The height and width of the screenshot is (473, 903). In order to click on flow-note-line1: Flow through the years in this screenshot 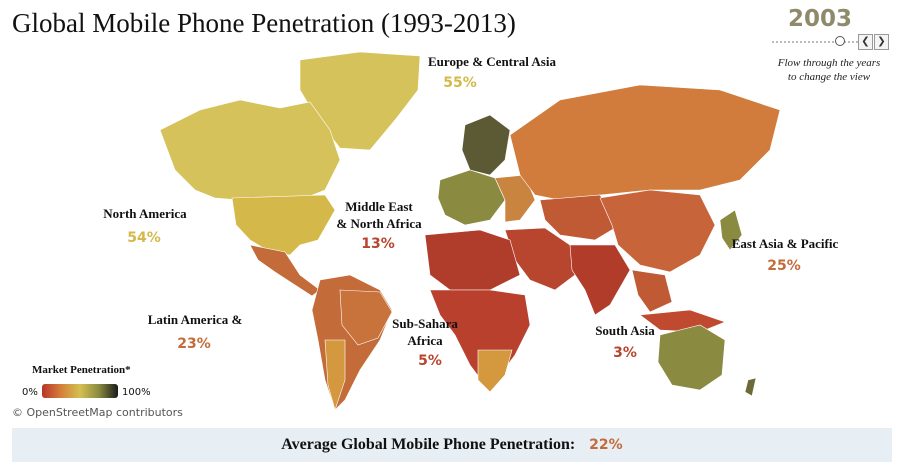, I will do `click(829, 63)`.